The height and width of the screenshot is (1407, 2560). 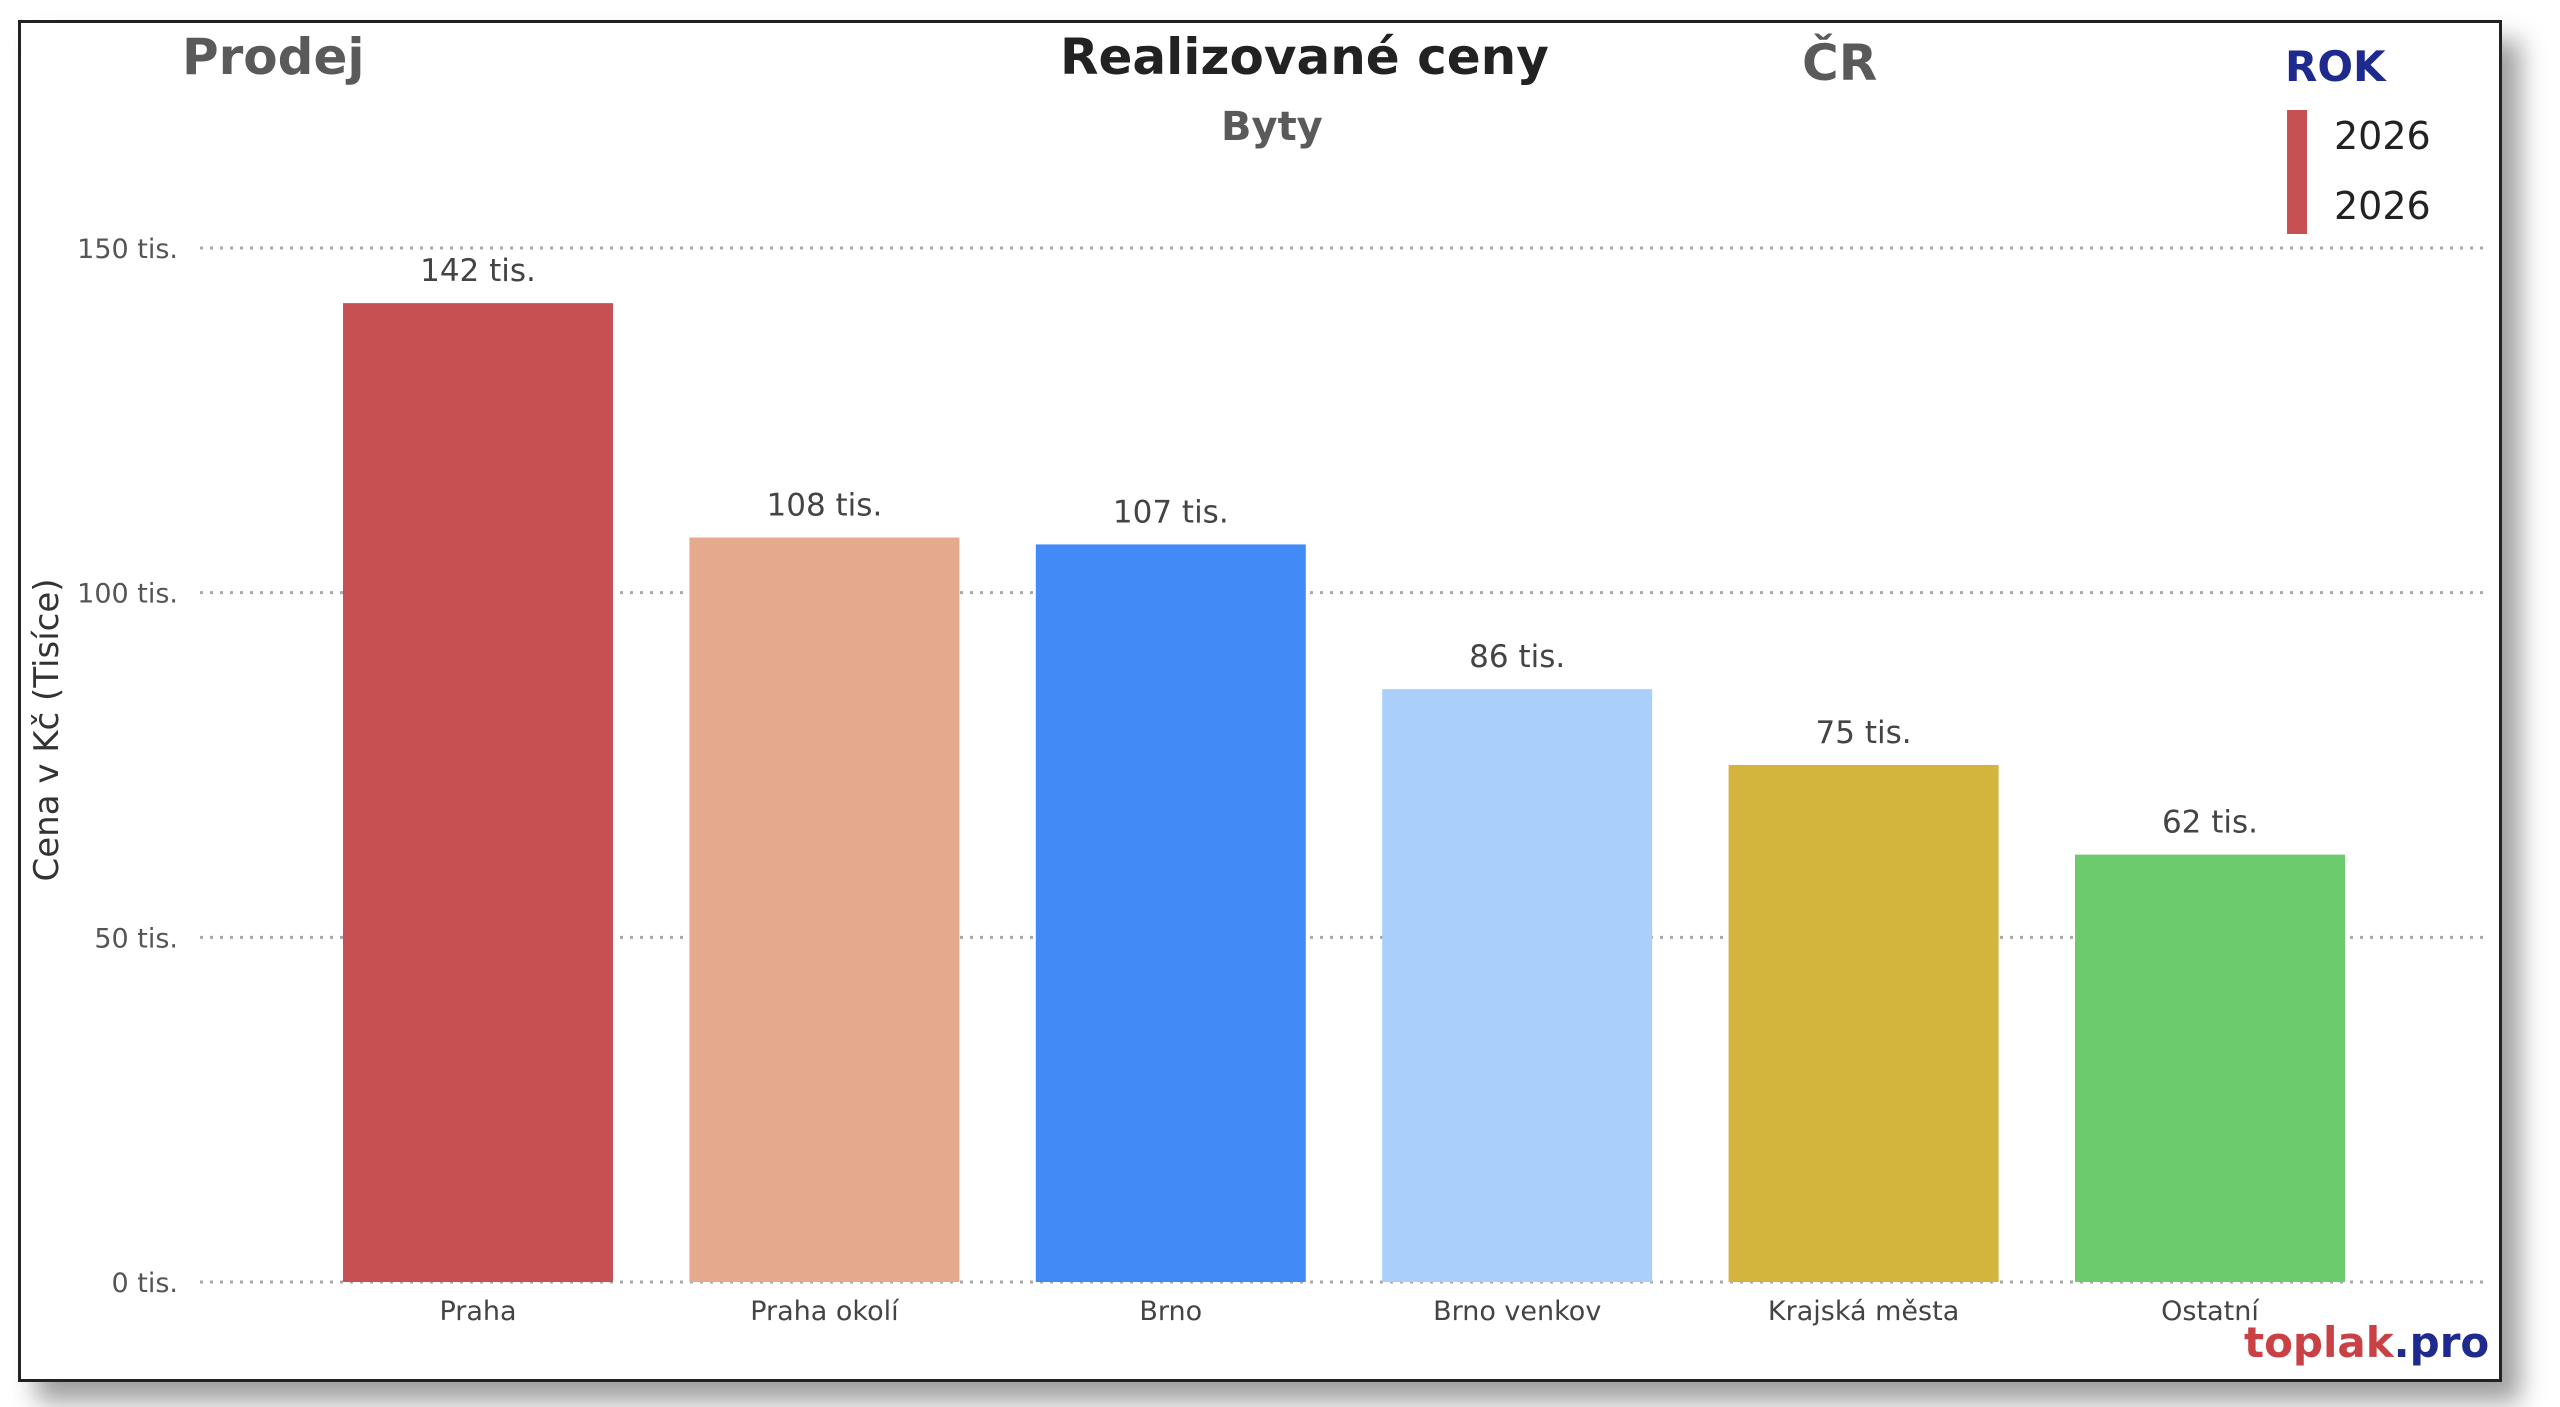 I want to click on x-tick-label: Praha, so click(x=477, y=1311).